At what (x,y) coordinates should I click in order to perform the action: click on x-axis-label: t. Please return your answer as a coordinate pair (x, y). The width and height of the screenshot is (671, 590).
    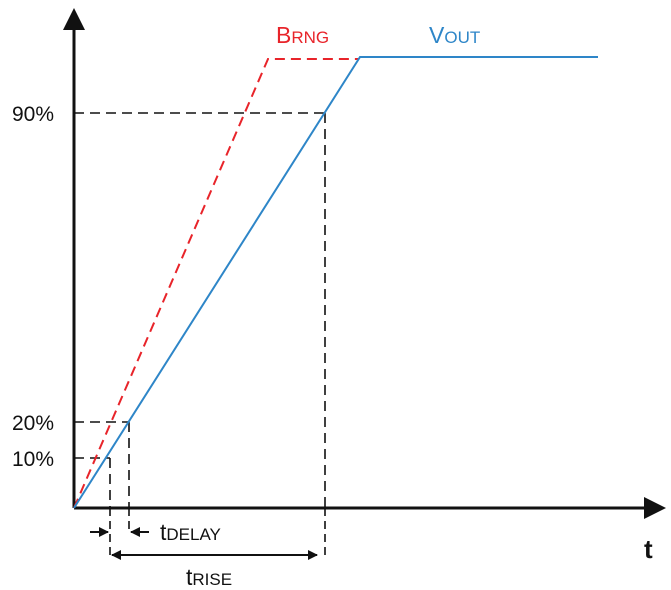
    Looking at the image, I should click on (648, 549).